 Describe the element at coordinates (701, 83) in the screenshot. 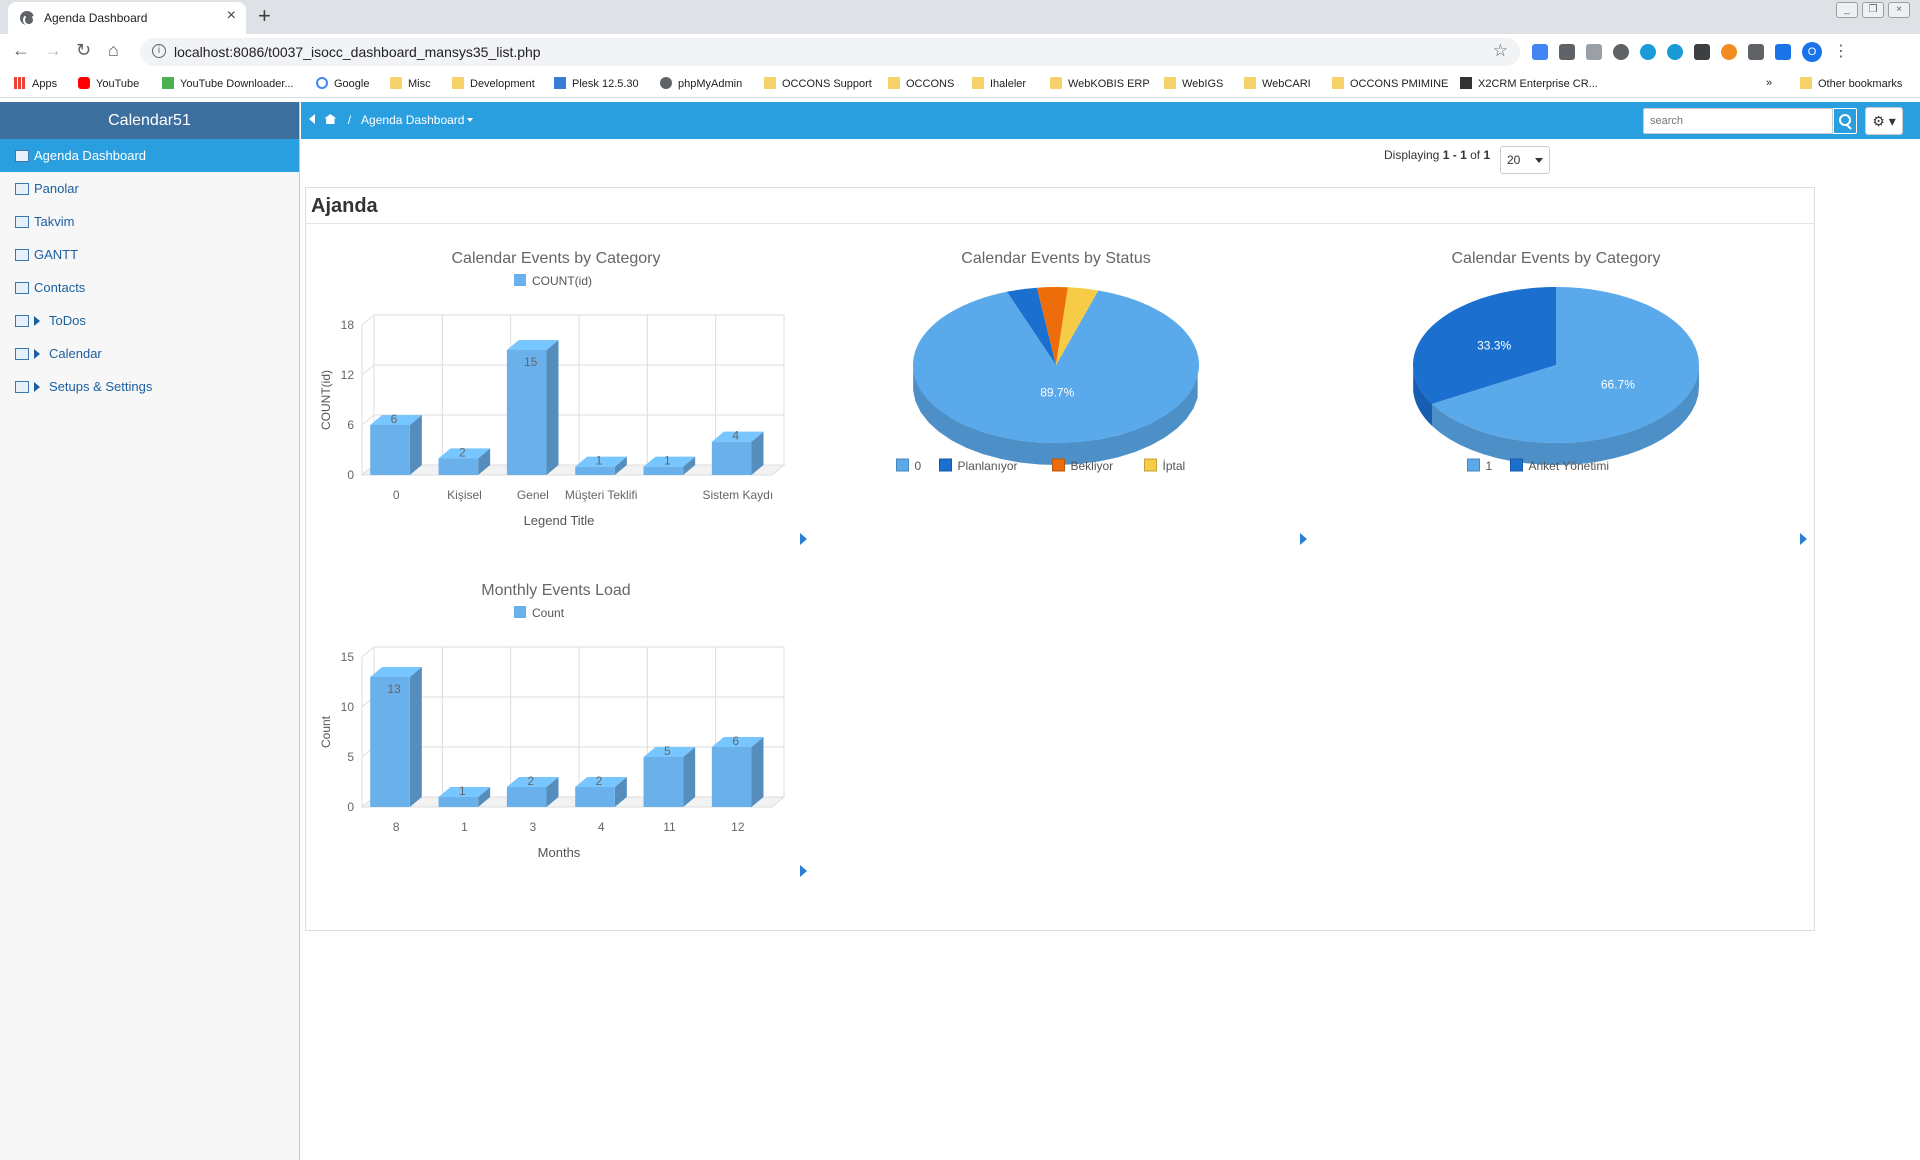

I see `bookmark-phpmyadmin: phpMyAdmin` at that location.